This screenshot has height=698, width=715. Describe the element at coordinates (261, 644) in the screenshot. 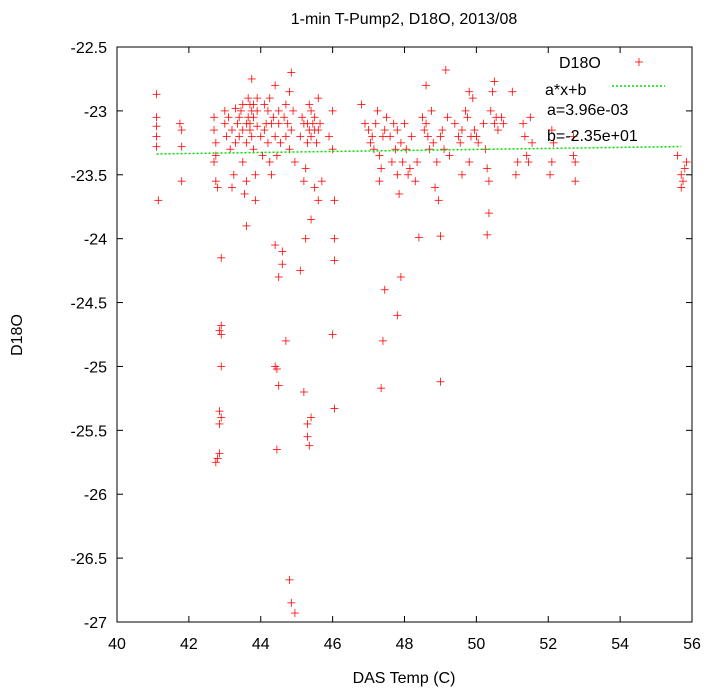

I see `x-tick-label: 44` at that location.